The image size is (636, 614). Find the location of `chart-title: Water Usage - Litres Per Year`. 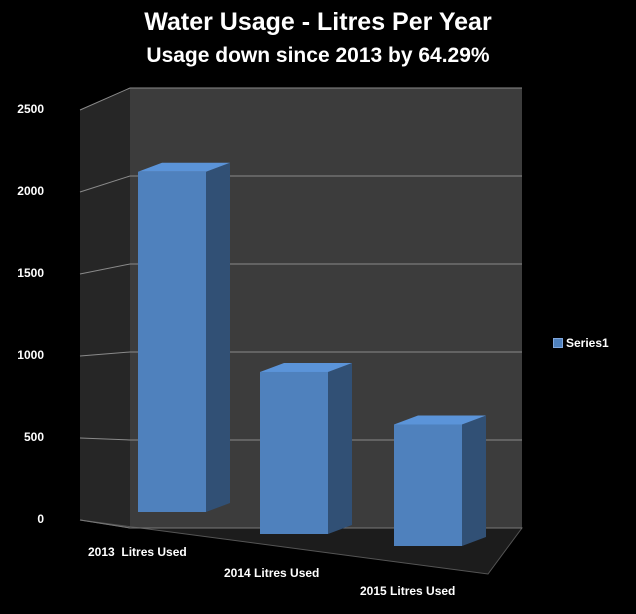

chart-title: Water Usage - Litres Per Year is located at coordinates (318, 22).